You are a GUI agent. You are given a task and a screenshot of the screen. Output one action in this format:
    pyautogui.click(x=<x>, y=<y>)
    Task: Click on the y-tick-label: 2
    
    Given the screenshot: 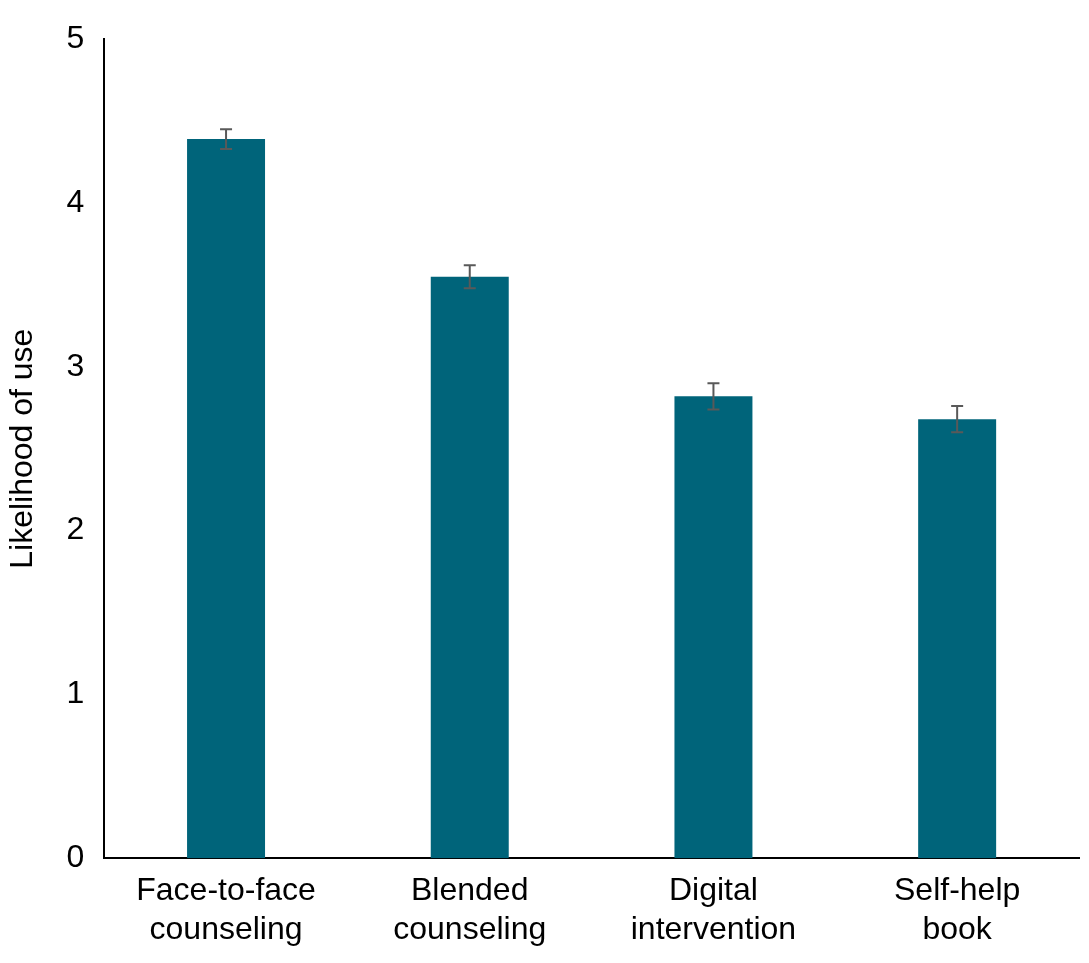 What is the action you would take?
    pyautogui.click(x=75, y=528)
    